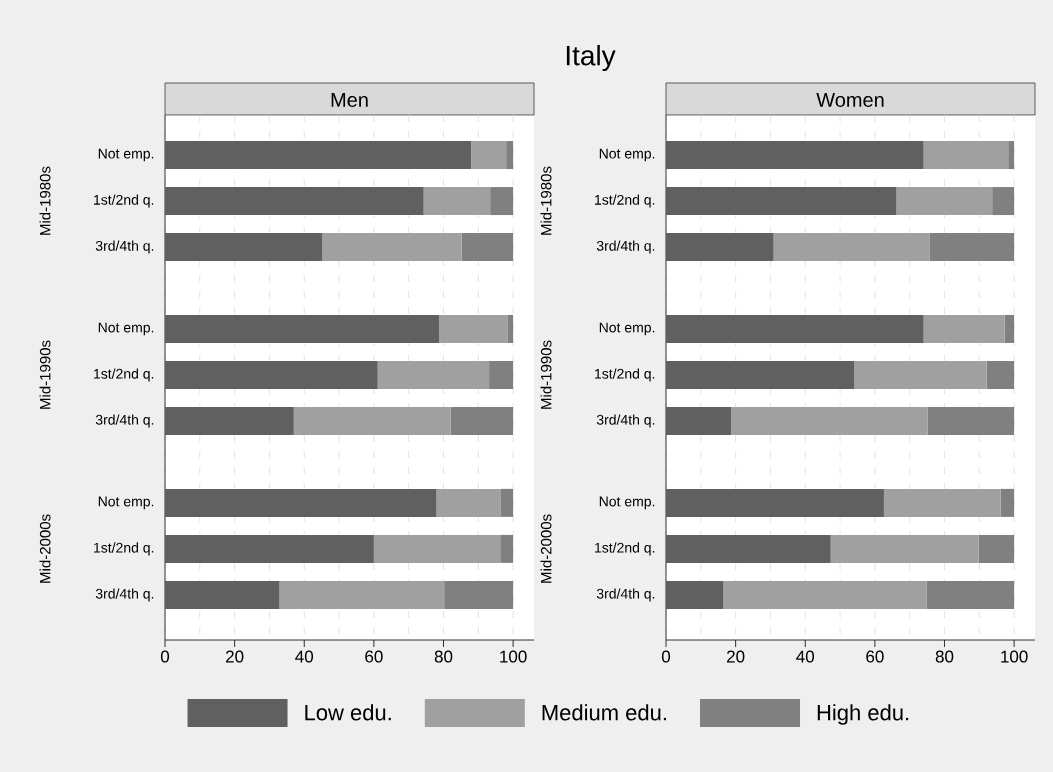 The width and height of the screenshot is (1053, 772). Describe the element at coordinates (850, 100) in the screenshot. I see `chart-subtitle: Women` at that location.